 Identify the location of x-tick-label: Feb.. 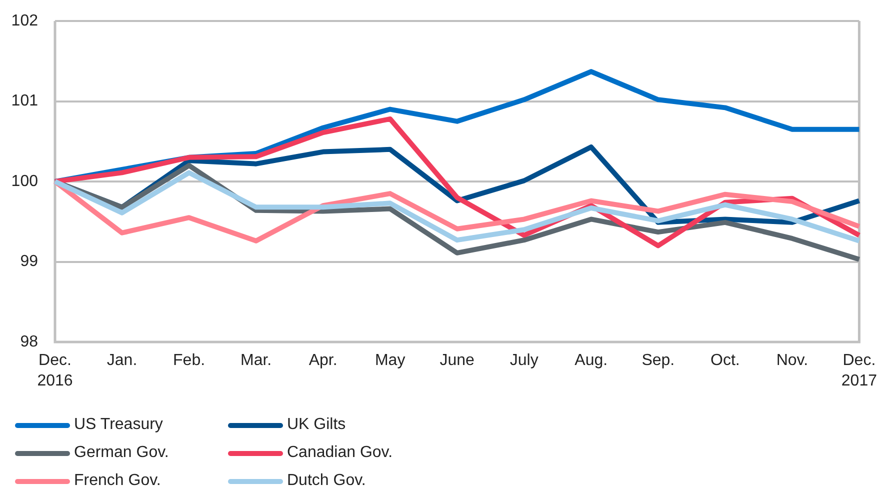
(189, 360).